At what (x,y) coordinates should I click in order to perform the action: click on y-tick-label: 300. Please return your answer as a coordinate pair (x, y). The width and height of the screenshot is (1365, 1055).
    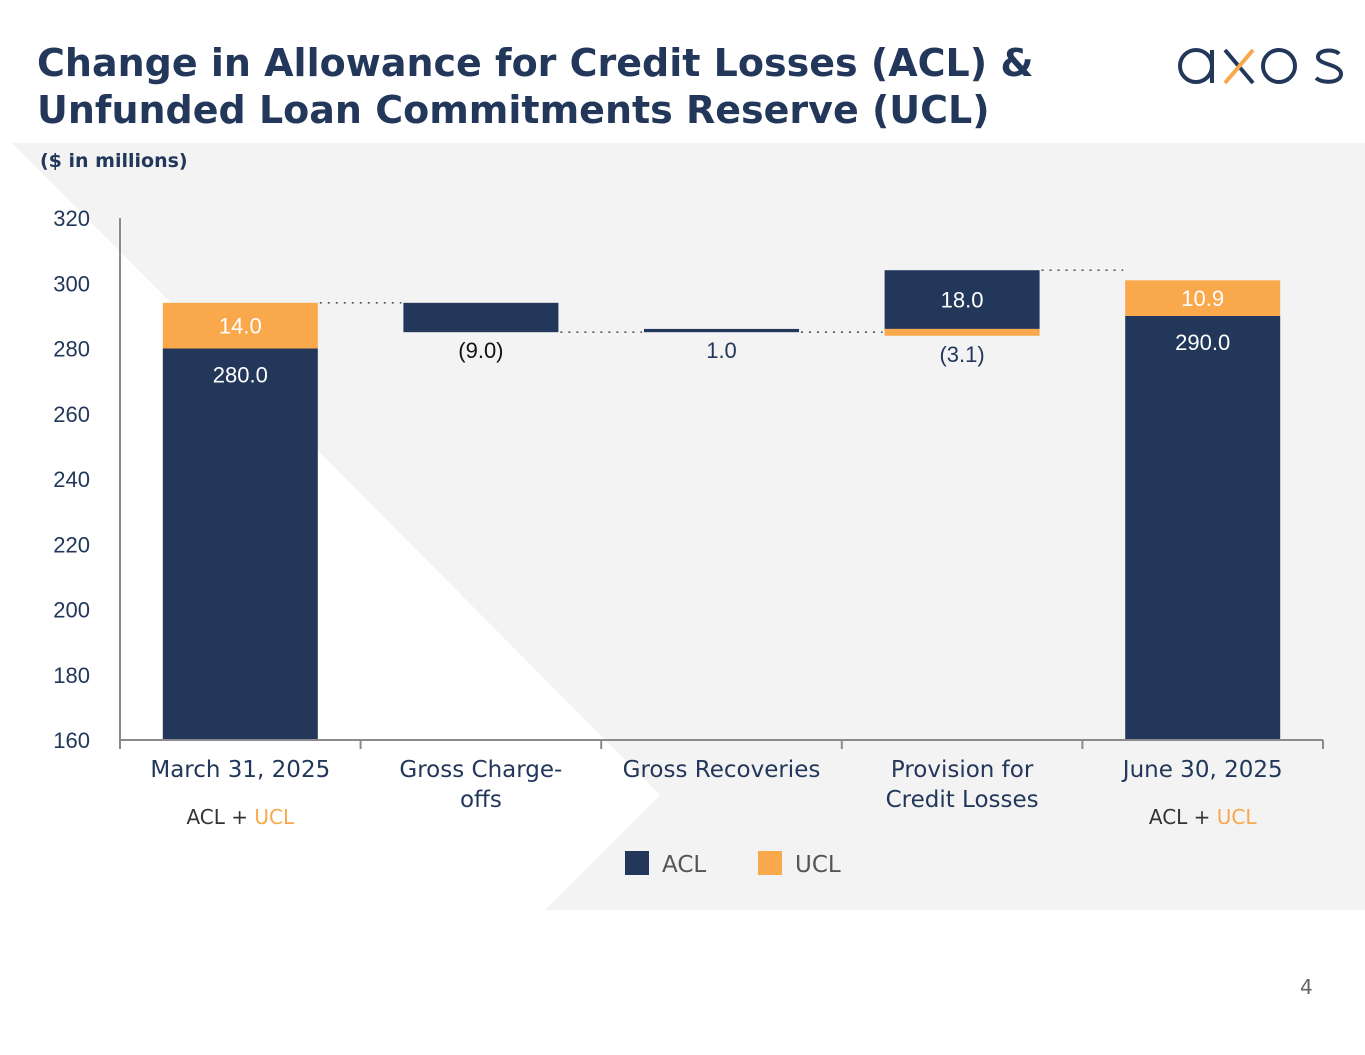
    Looking at the image, I should click on (71, 283).